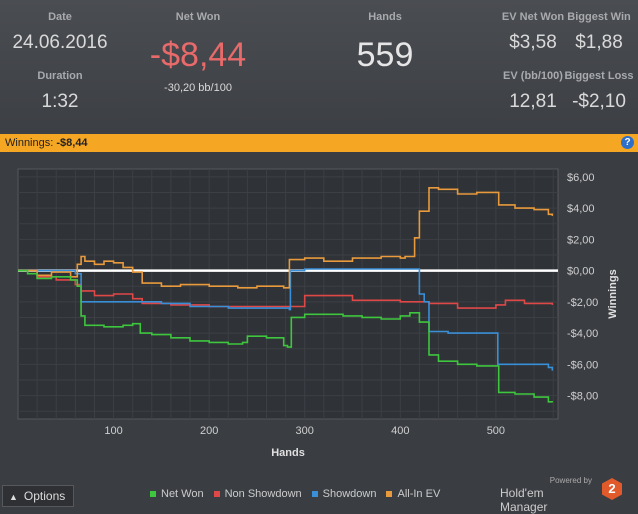 The image size is (638, 514). I want to click on x-tick-label: 200, so click(209, 431).